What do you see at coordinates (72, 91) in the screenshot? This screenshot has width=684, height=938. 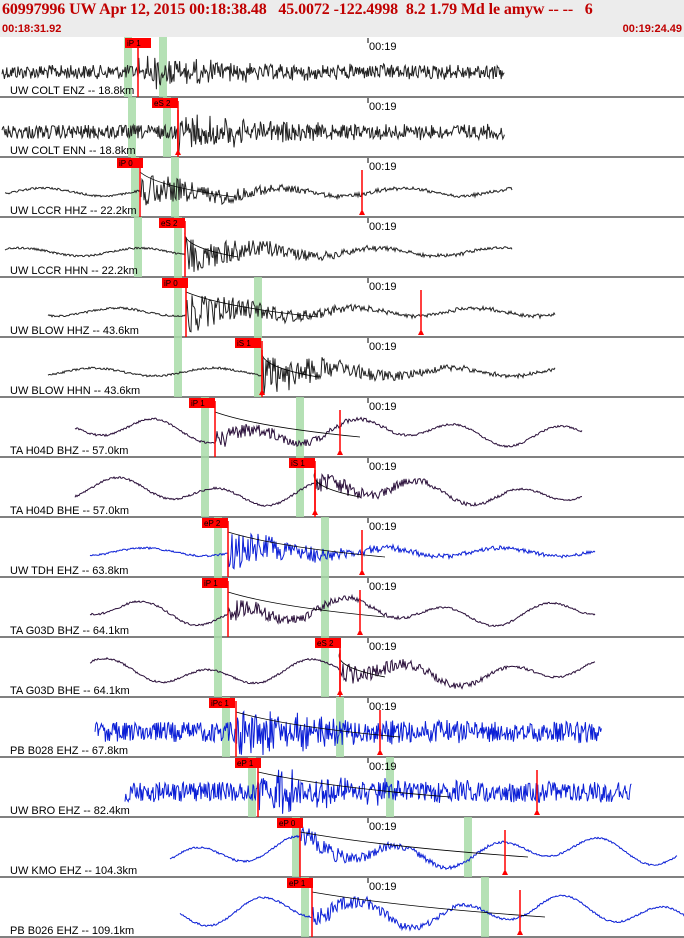 I see `station-label: UW COLT ENZ -- 18.8km` at bounding box center [72, 91].